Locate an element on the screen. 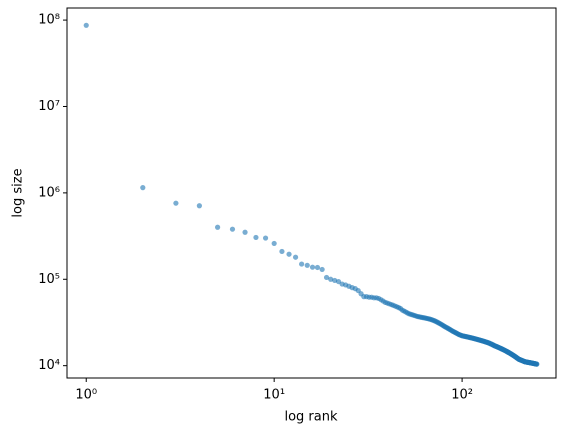 The height and width of the screenshot is (435, 570). y-tick-label: 10⁷ is located at coordinates (49, 106).